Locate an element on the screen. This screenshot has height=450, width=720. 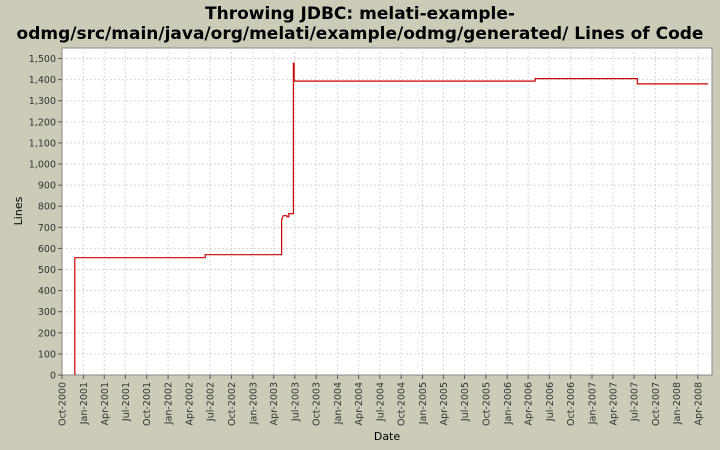
x-tick-label: Jul-2004 is located at coordinates (380, 402).